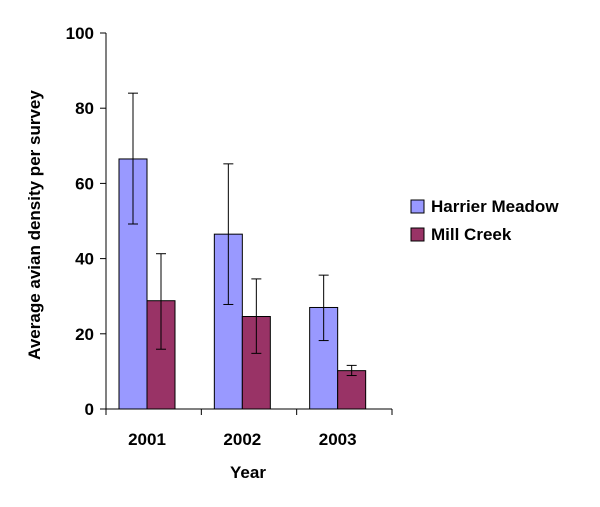 The width and height of the screenshot is (600, 507). Describe the element at coordinates (133, 158) in the screenshot. I see `error-bar-harrier-meadow-2001` at that location.